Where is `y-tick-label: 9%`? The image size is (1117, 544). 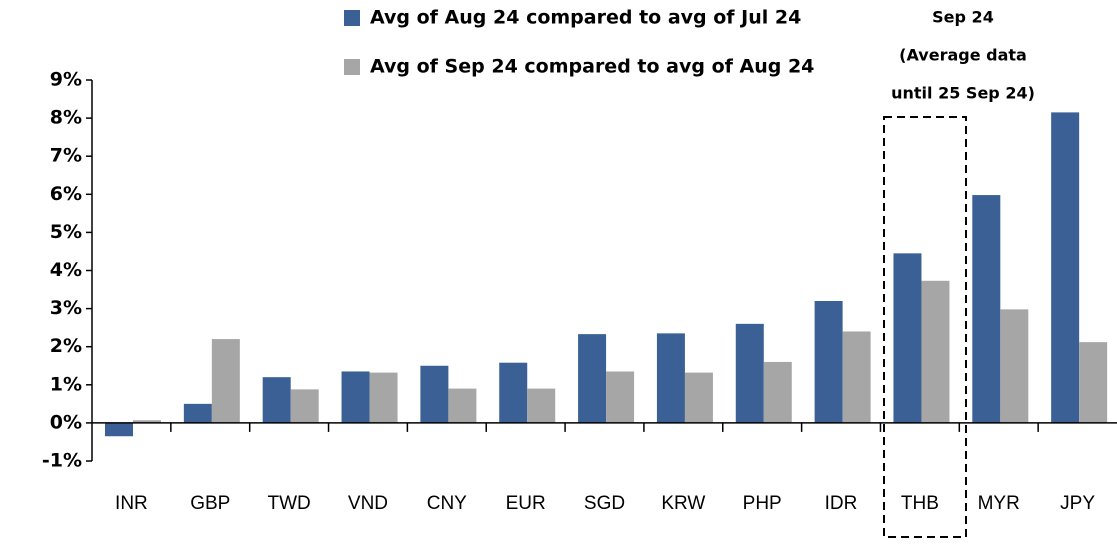 y-tick-label: 9% is located at coordinates (66, 80).